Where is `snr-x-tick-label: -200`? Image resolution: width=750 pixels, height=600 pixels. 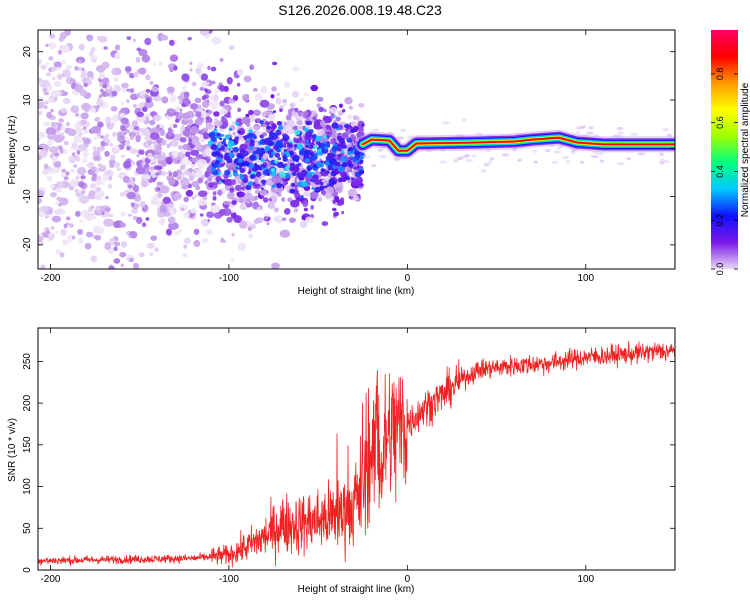
snr-x-tick-label: -200 is located at coordinates (50, 579).